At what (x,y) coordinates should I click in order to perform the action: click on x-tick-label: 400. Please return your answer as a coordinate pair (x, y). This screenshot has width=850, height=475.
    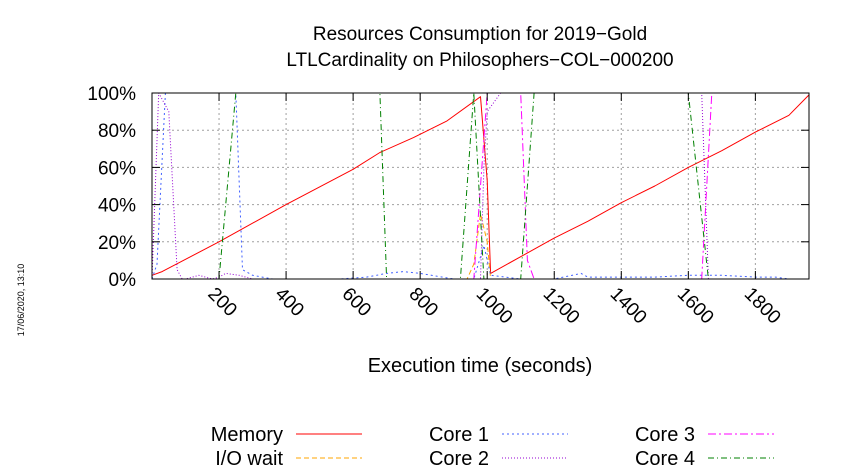
    Looking at the image, I should click on (289, 302).